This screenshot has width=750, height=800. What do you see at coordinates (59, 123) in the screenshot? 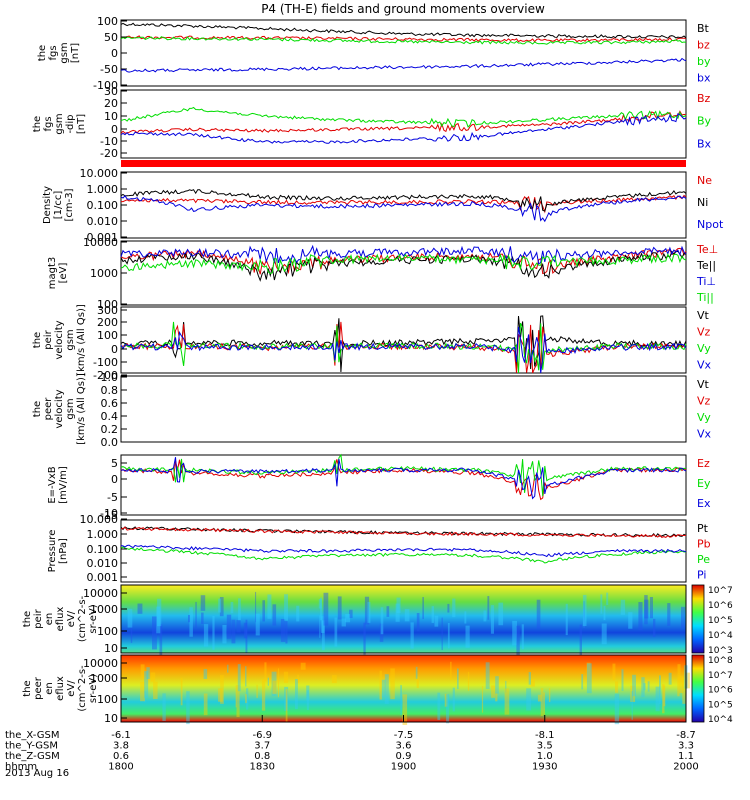
I see `ylabel-line: gsm` at bounding box center [59, 123].